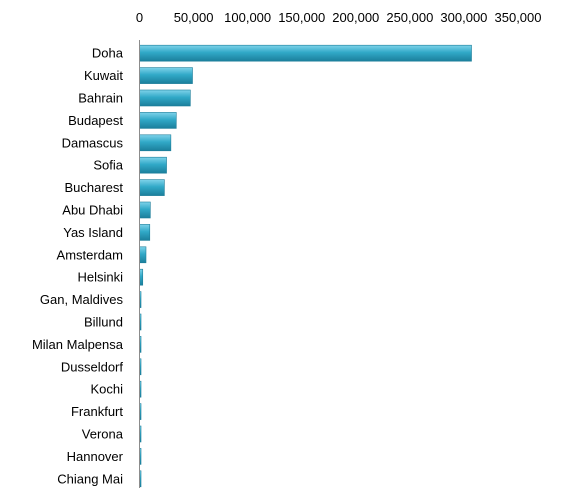 The image size is (562, 488). Describe the element at coordinates (90, 478) in the screenshot. I see `category-label: Chiang Mai` at that location.